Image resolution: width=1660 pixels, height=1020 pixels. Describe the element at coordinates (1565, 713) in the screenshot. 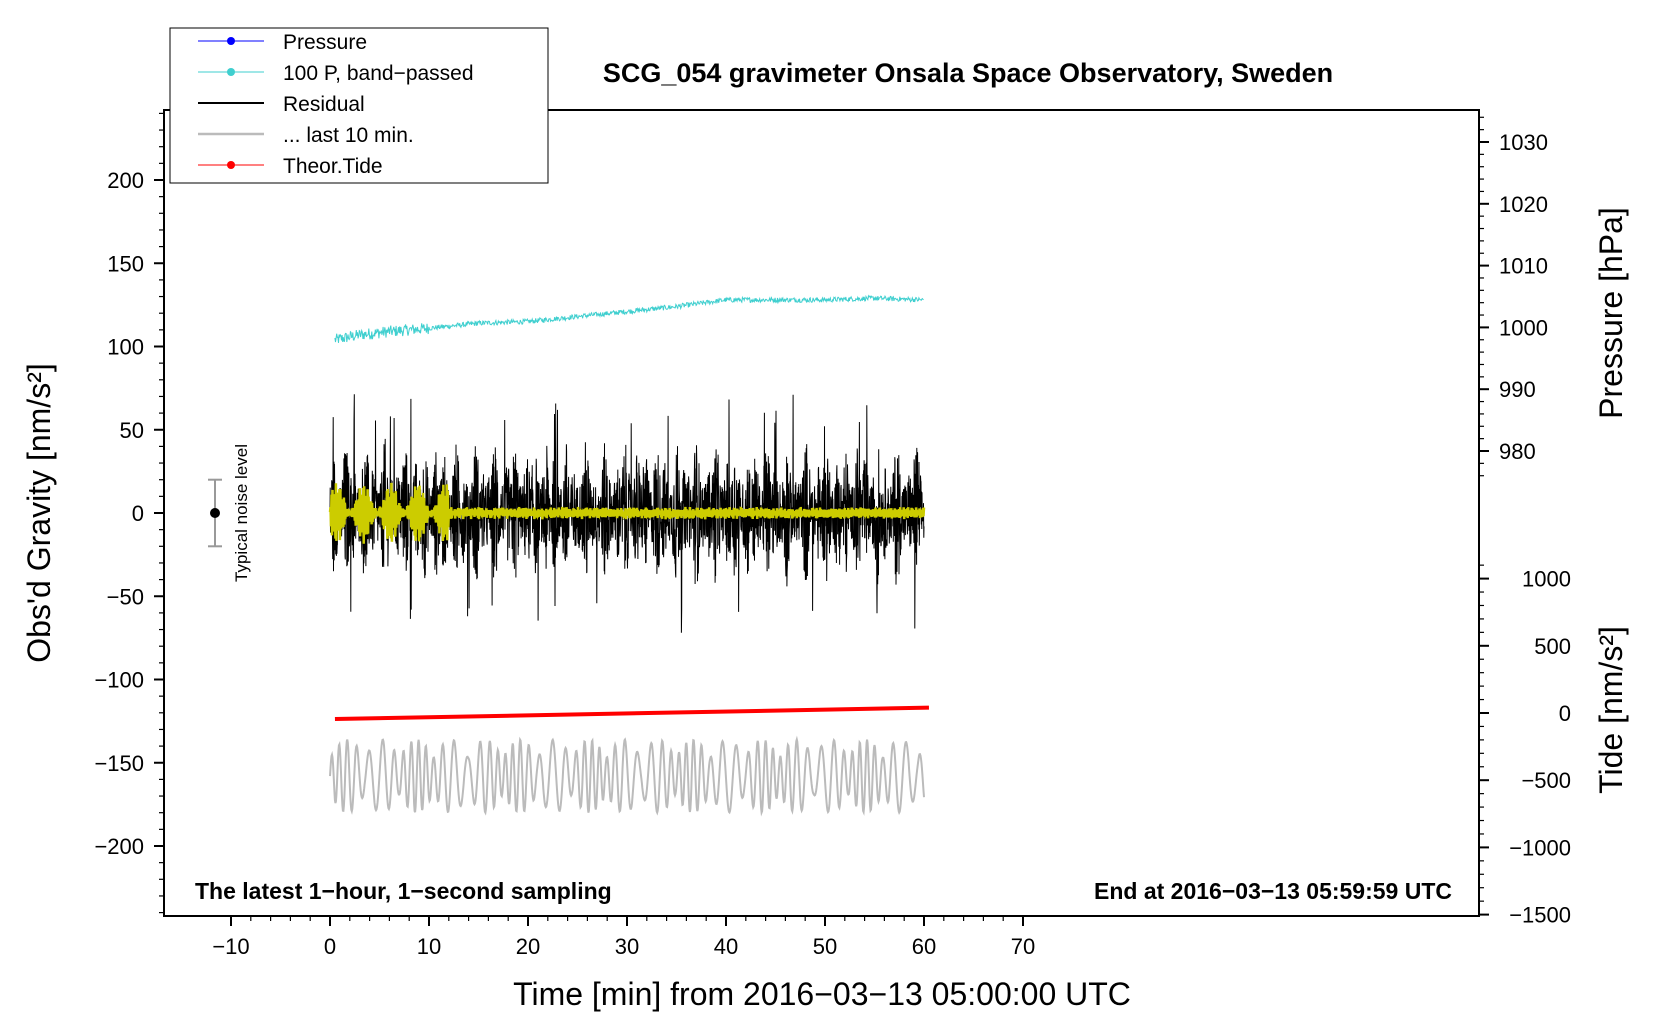

I see `tide-tick-label: 0` at that location.